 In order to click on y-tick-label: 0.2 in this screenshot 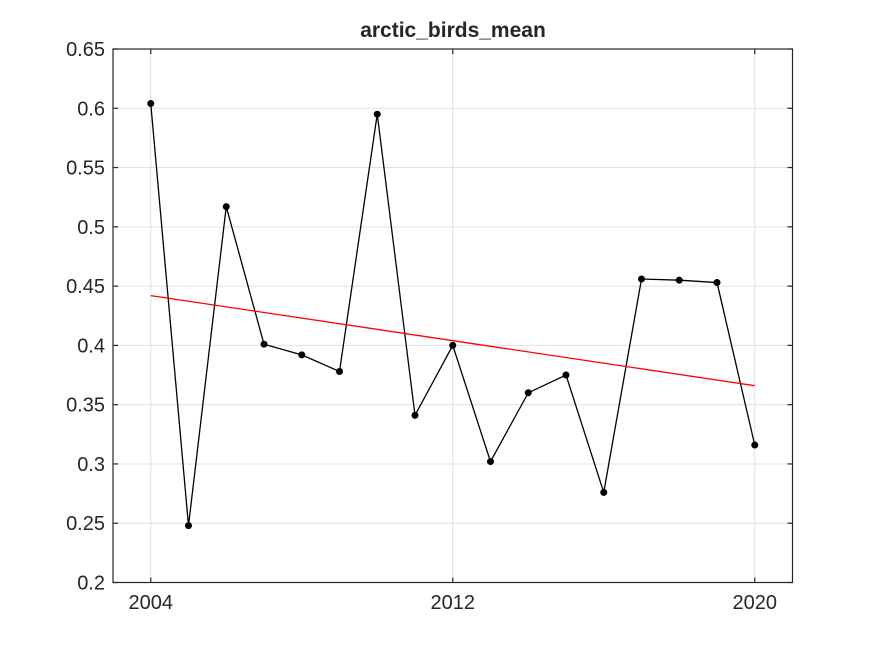, I will do `click(91, 584)`.